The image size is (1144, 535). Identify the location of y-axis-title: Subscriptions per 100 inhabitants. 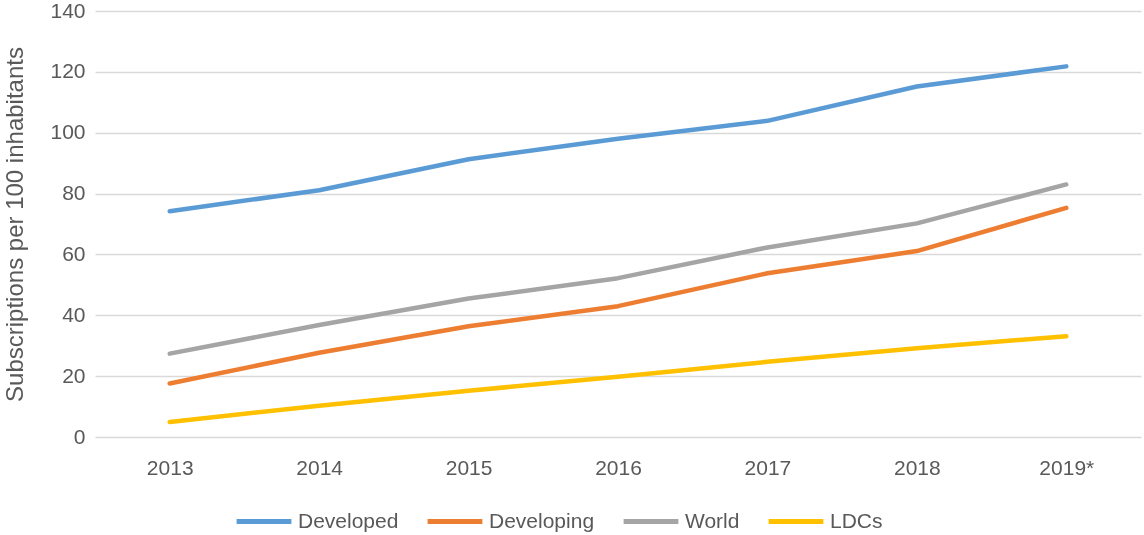
(15, 224).